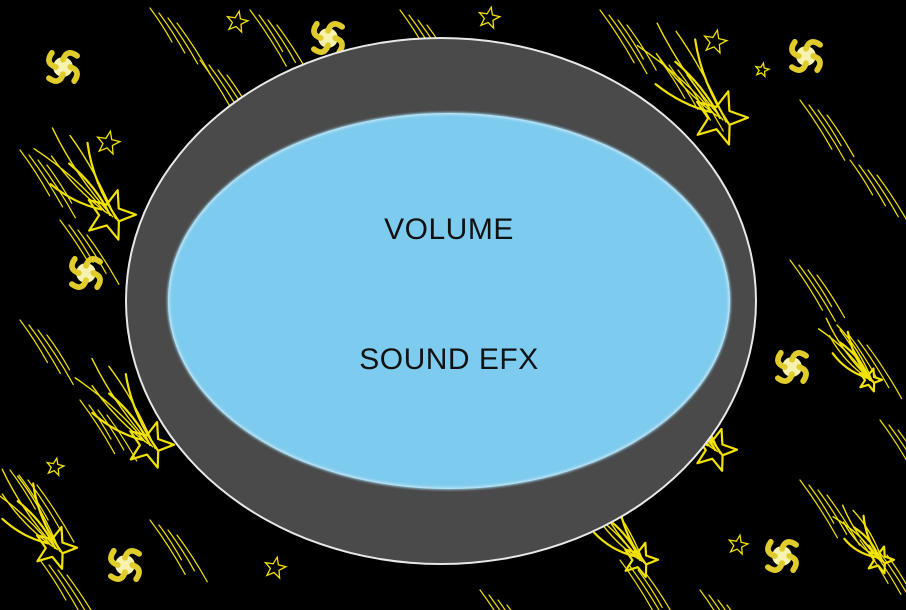 The image size is (906, 610). Describe the element at coordinates (449, 229) in the screenshot. I see `volume-option: VOLUME` at that location.